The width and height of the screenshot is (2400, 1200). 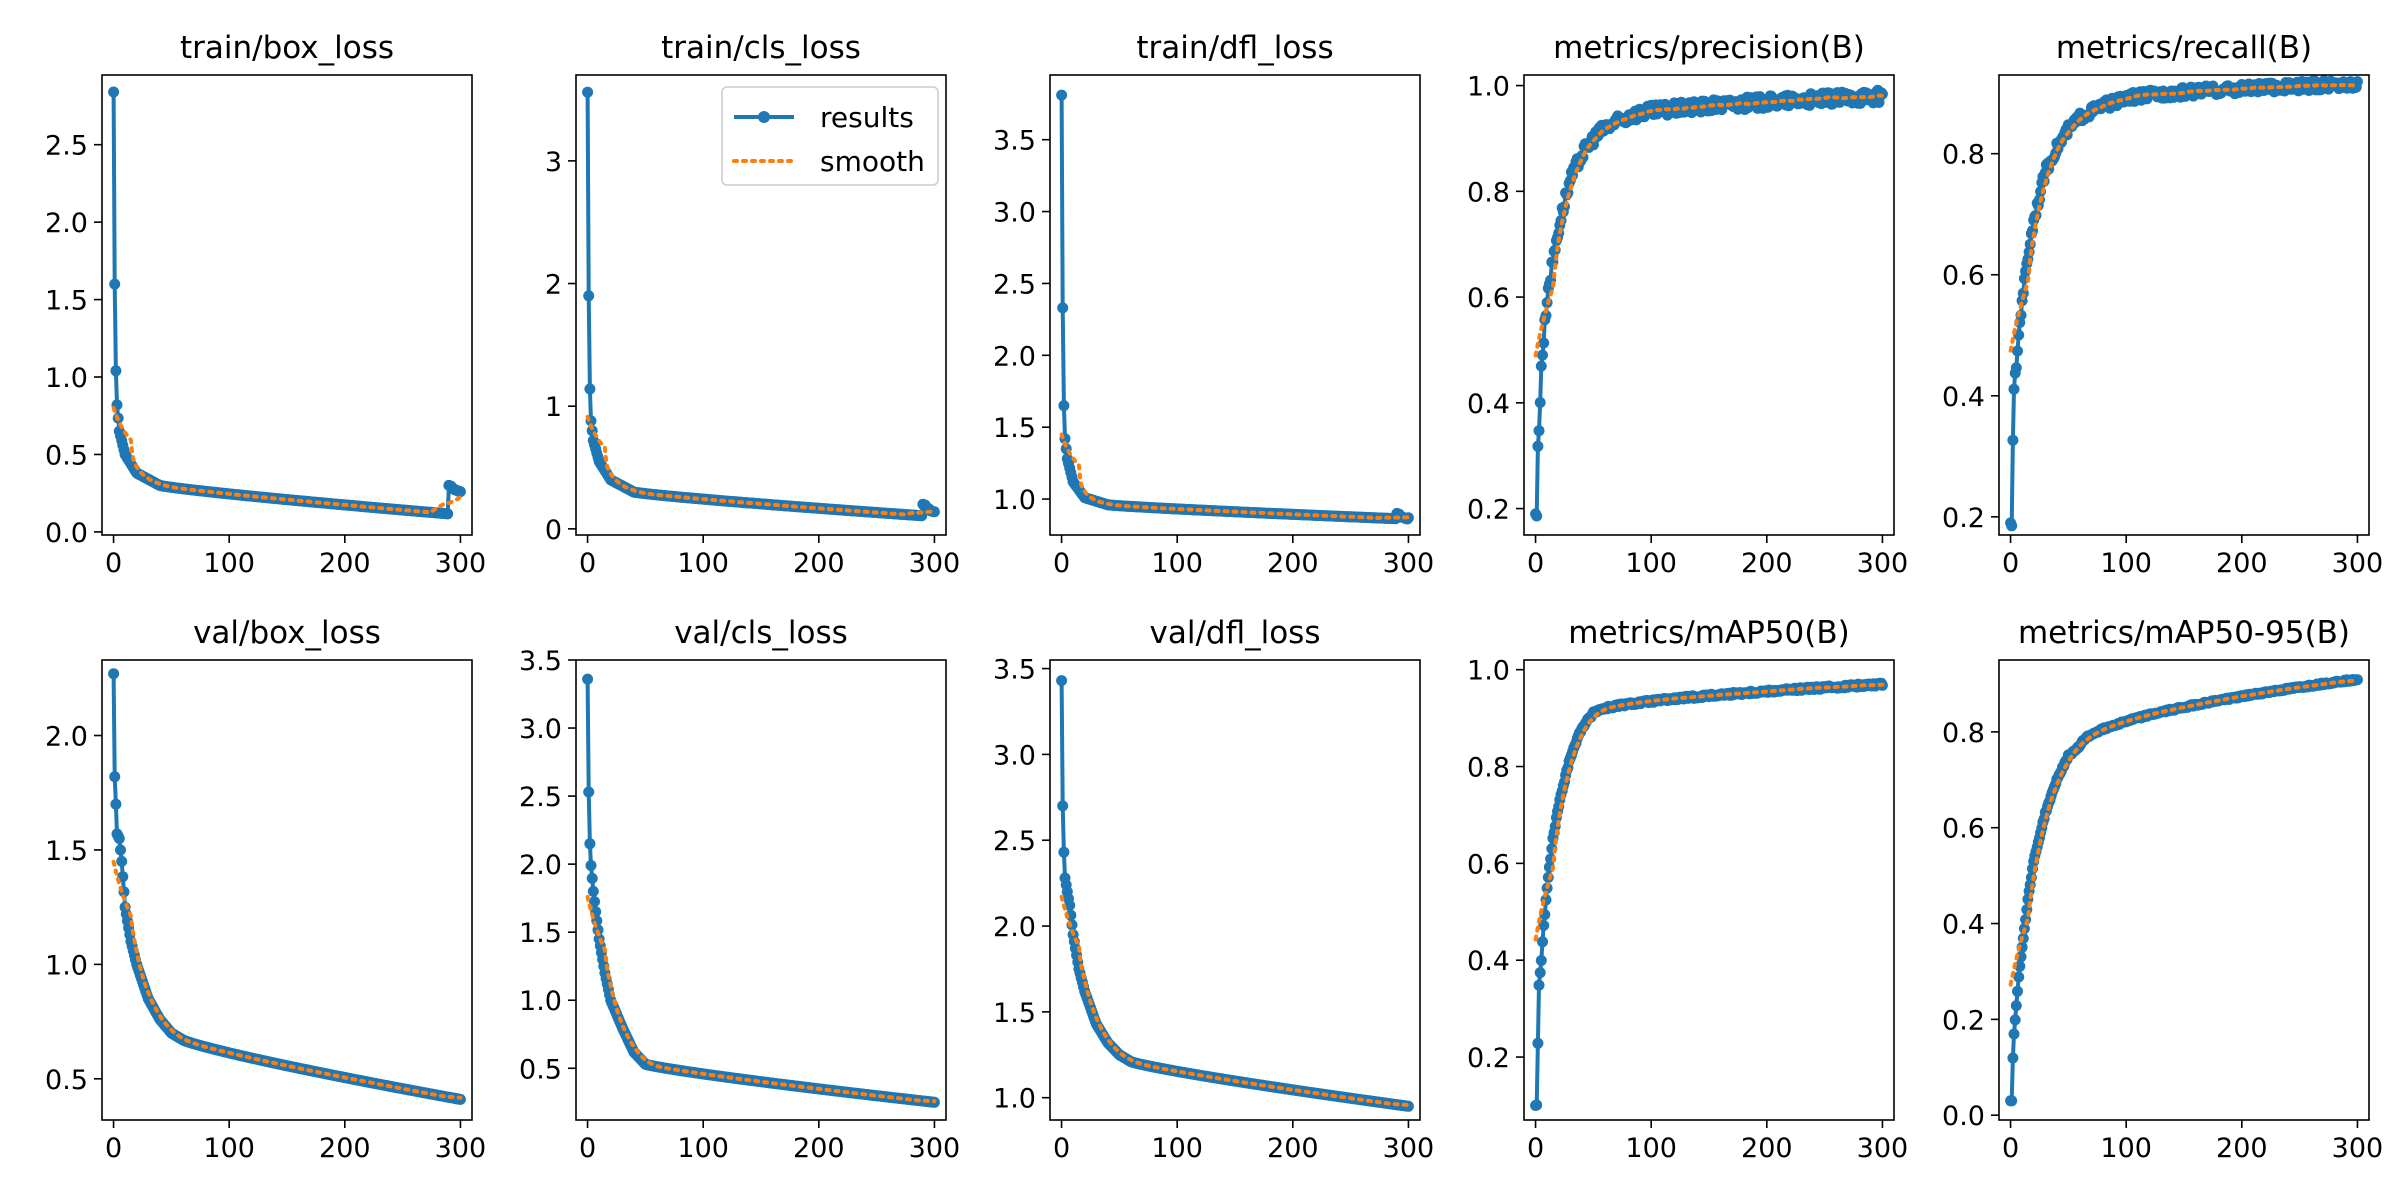 What do you see at coordinates (1963, 1116) in the screenshot?
I see `y-tick-label: 0.0` at bounding box center [1963, 1116].